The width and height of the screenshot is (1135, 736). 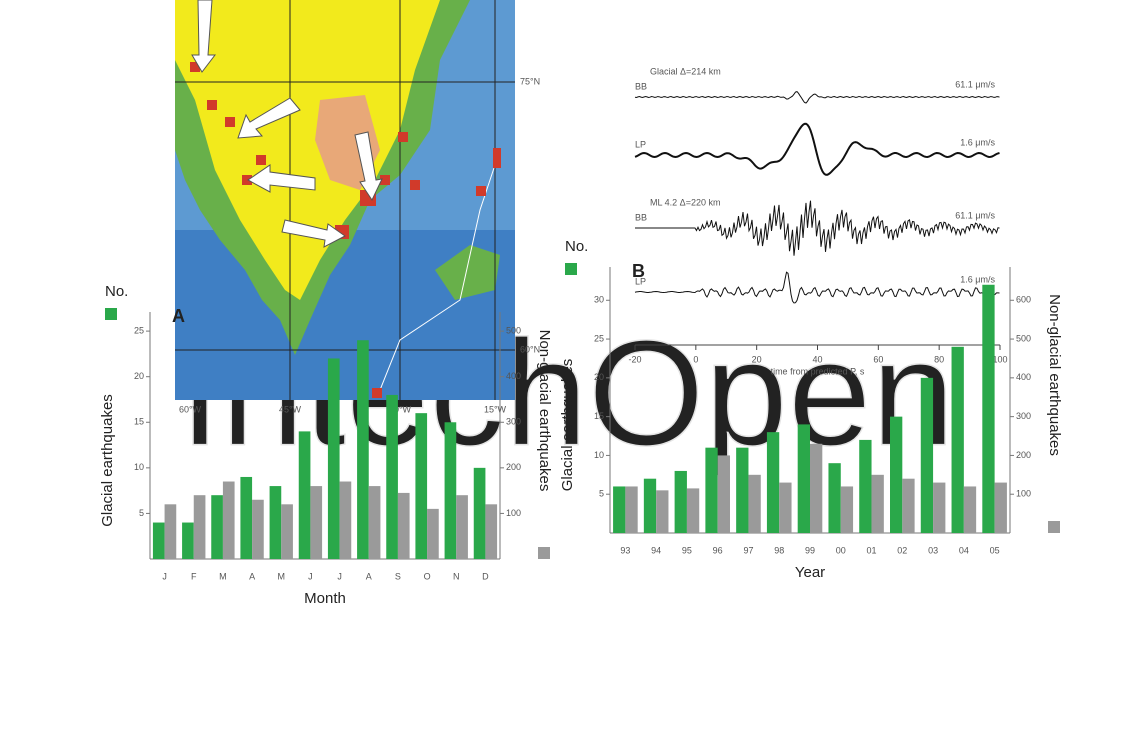 I want to click on lon-label: 45°W, so click(x=290, y=409).